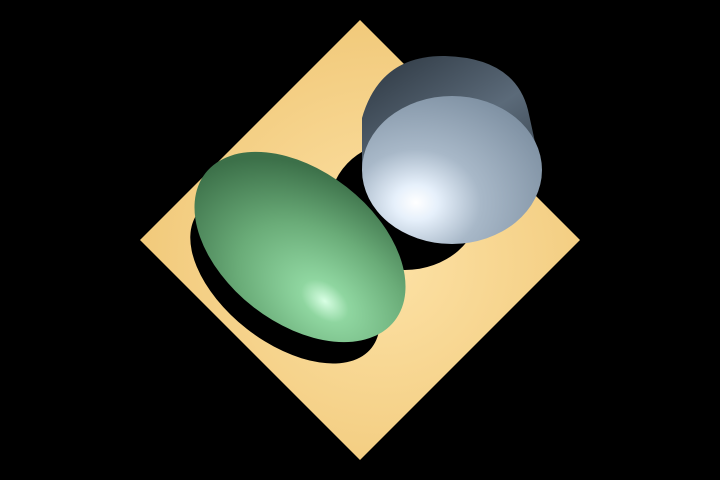 The height and width of the screenshot is (480, 720). What do you see at coordinates (300, 247) in the screenshot?
I see `green-ellipsoid` at bounding box center [300, 247].